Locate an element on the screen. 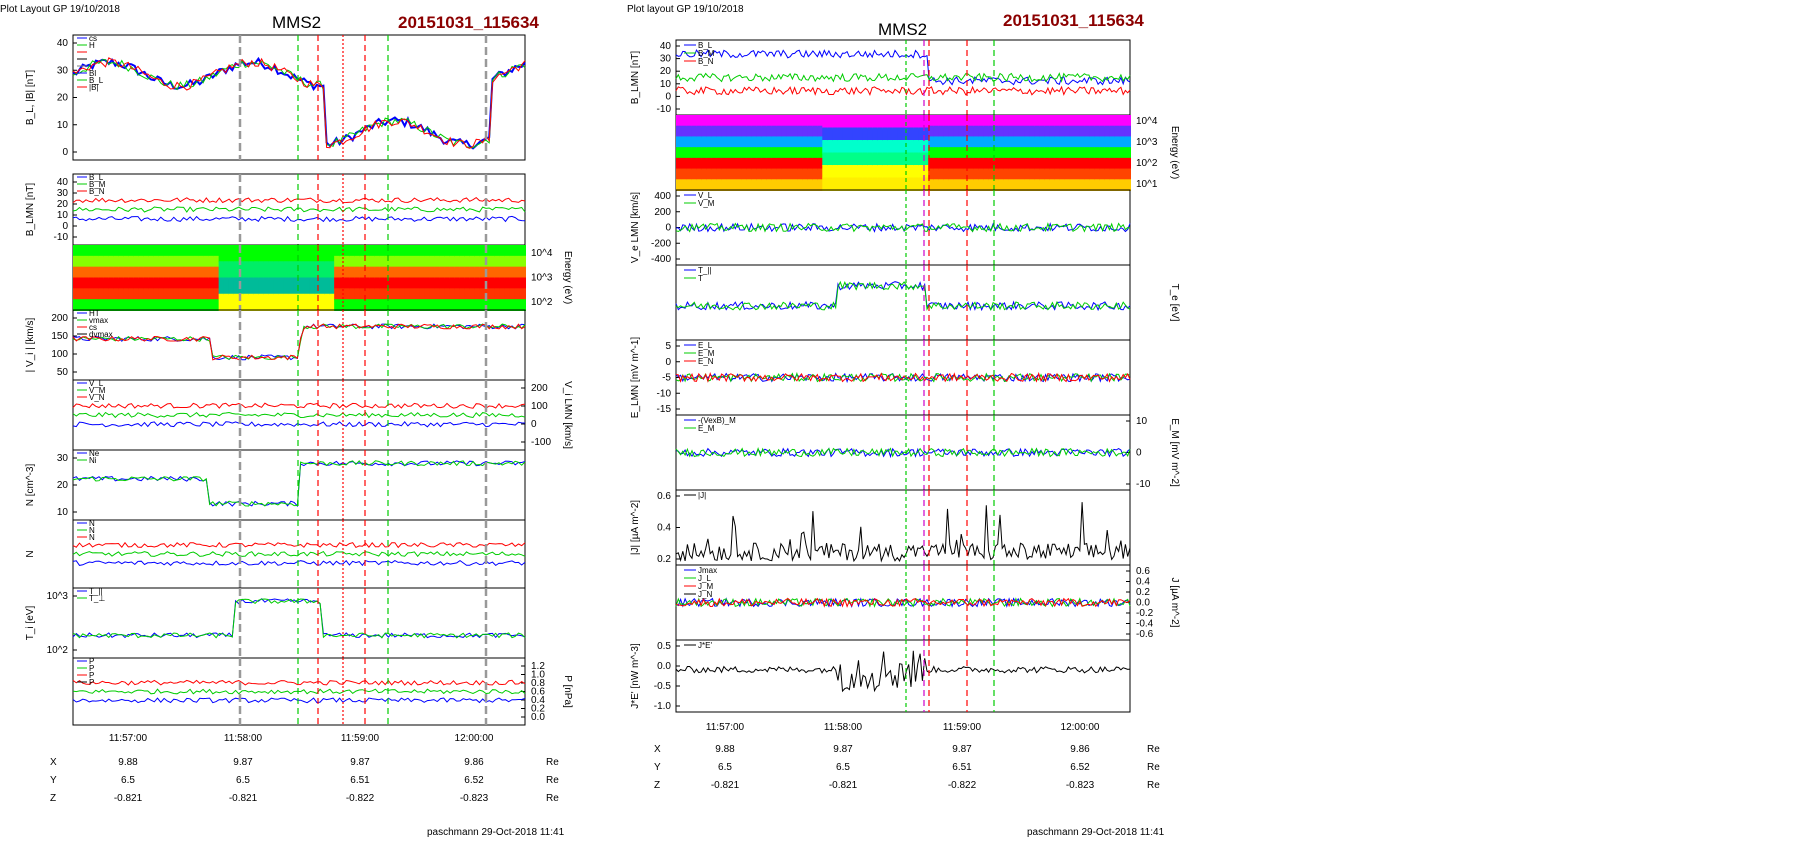  legend-entry: |J| is located at coordinates (702, 495).